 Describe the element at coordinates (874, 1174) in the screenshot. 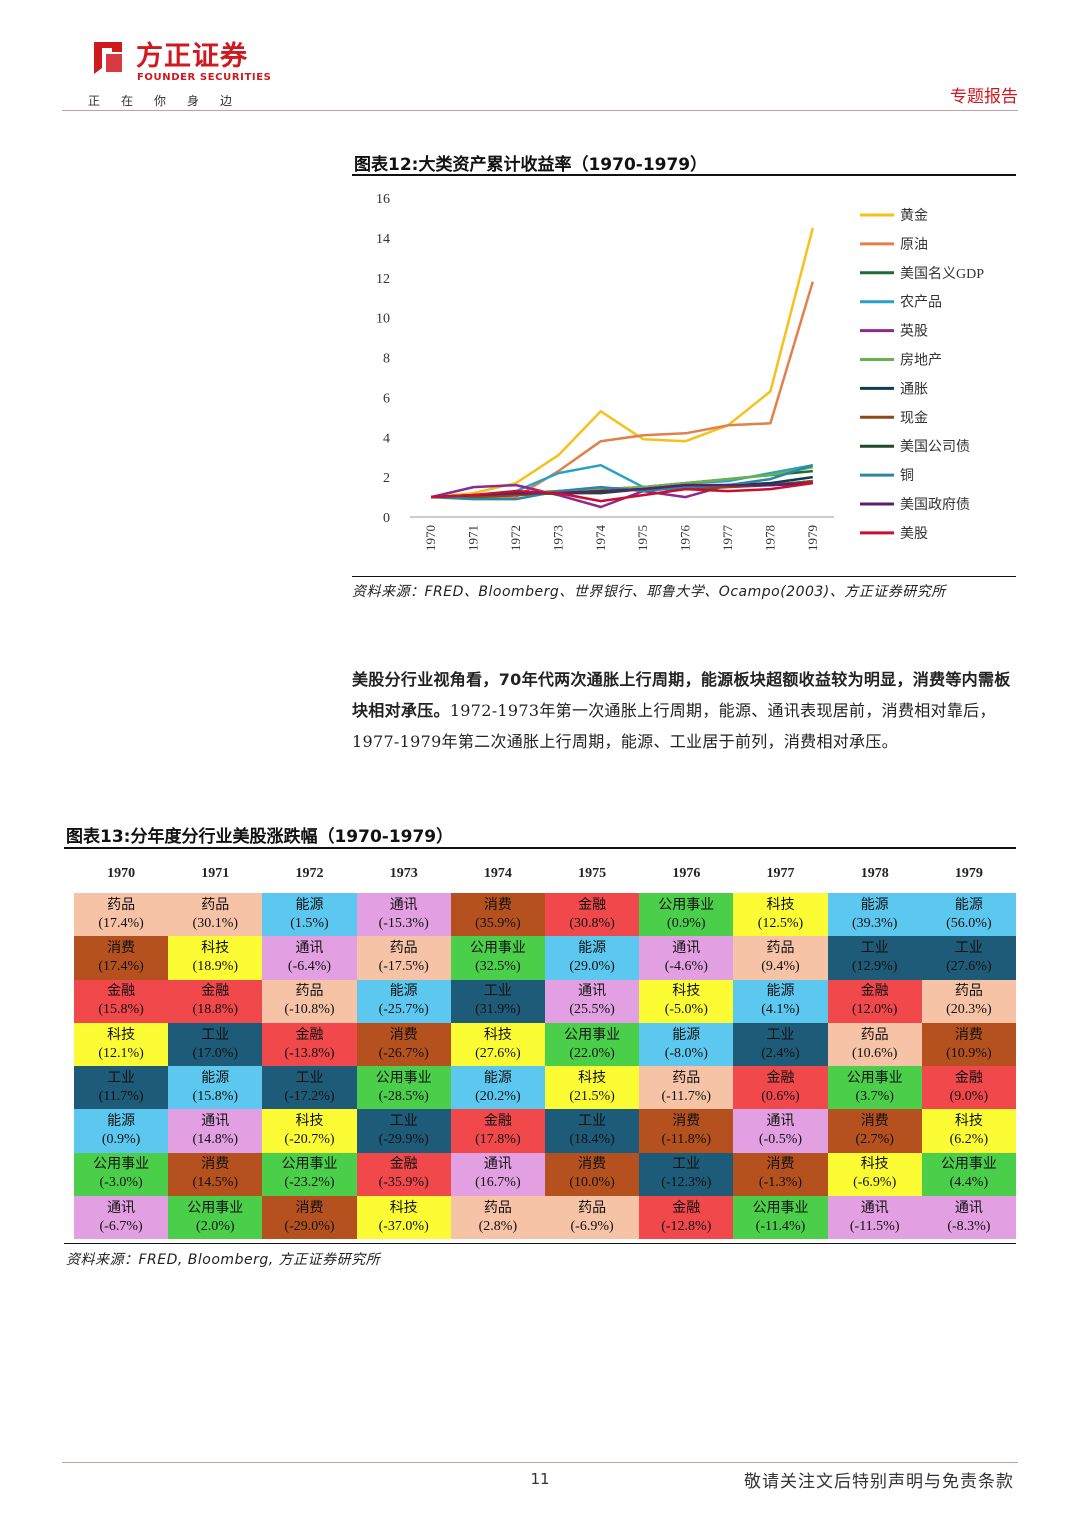

I see `sector-cell: 科技 (-6.9%)` at that location.